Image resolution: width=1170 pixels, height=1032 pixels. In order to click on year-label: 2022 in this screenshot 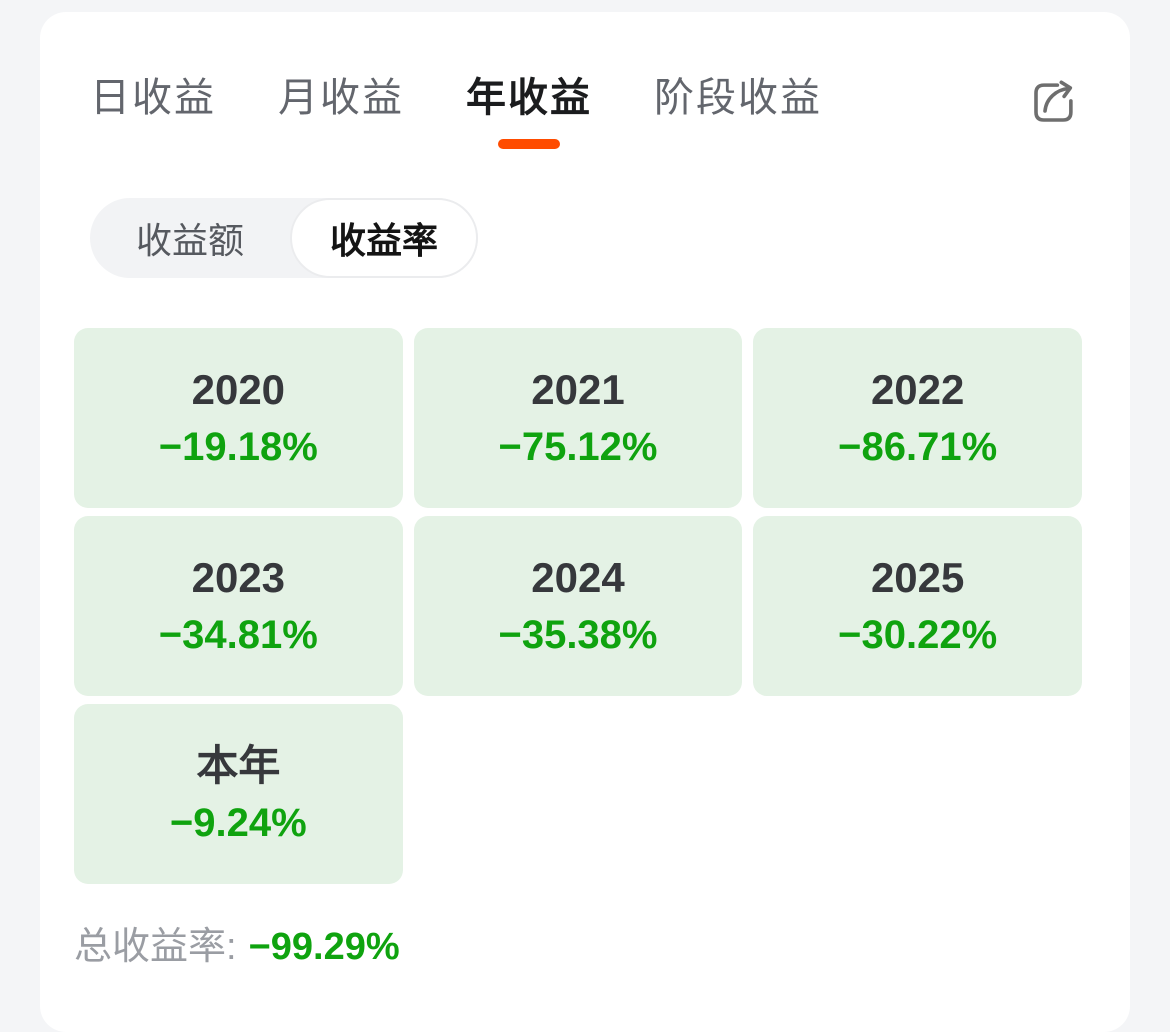, I will do `click(917, 389)`.